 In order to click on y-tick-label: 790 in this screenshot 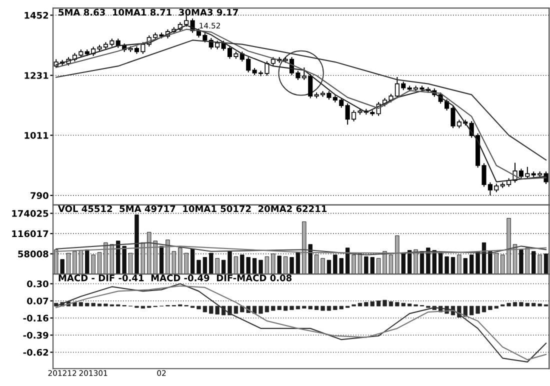, I will do `click(39, 195)`.